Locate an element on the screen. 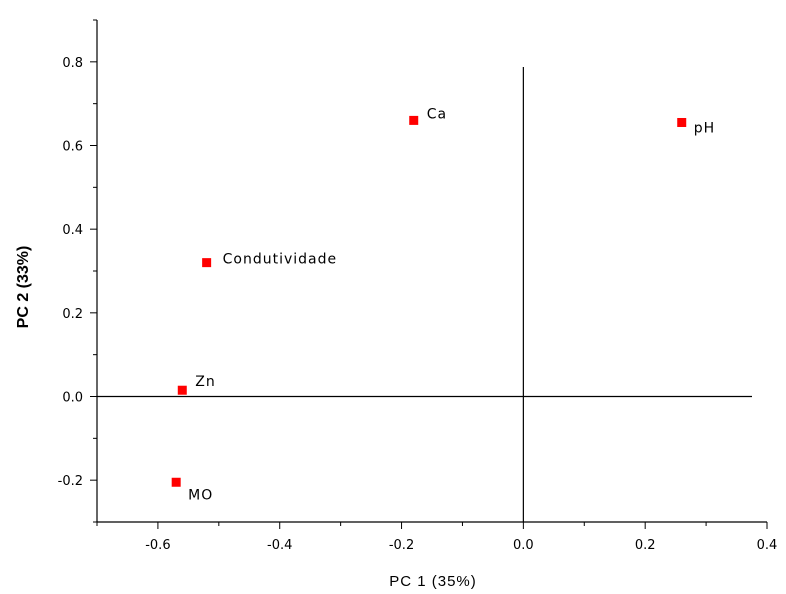 Image resolution: width=786 pixels, height=594 pixels. x-axis-ticks: -0.6 -0.4 -0.2 0.0 0.2 0.4 is located at coordinates (437, 537).